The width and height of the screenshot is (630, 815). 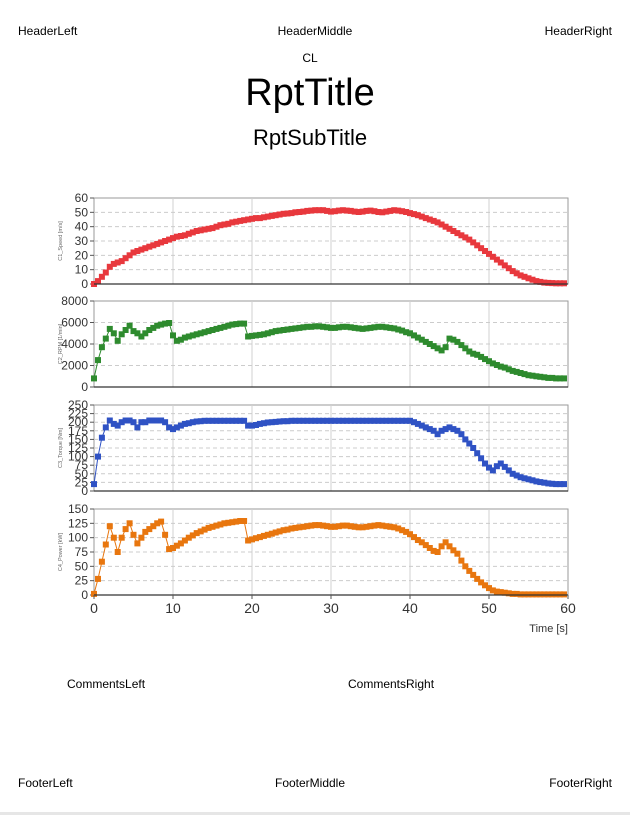 What do you see at coordinates (84, 595) in the screenshot?
I see `y-tick-label: 0` at bounding box center [84, 595].